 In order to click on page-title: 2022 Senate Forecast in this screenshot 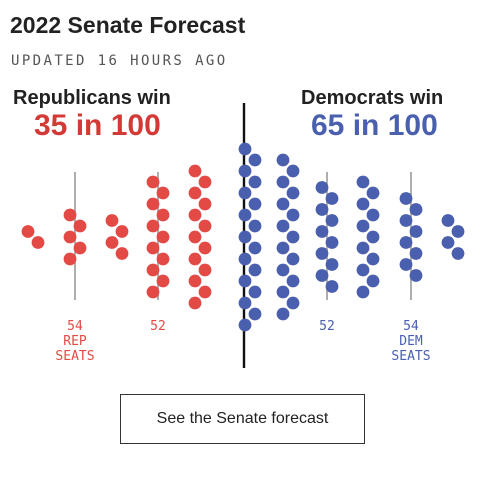, I will do `click(128, 25)`.